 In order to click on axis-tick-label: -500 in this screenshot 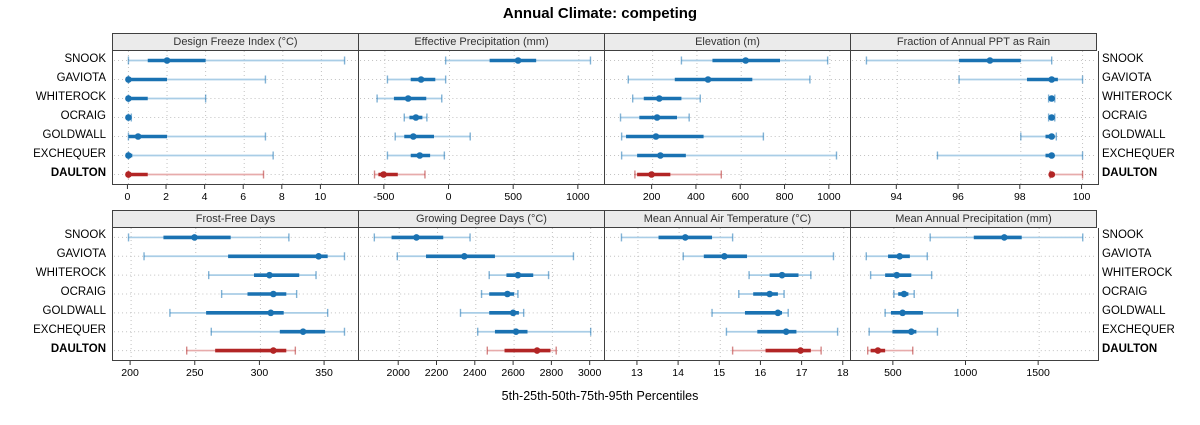, I will do `click(383, 197)`.